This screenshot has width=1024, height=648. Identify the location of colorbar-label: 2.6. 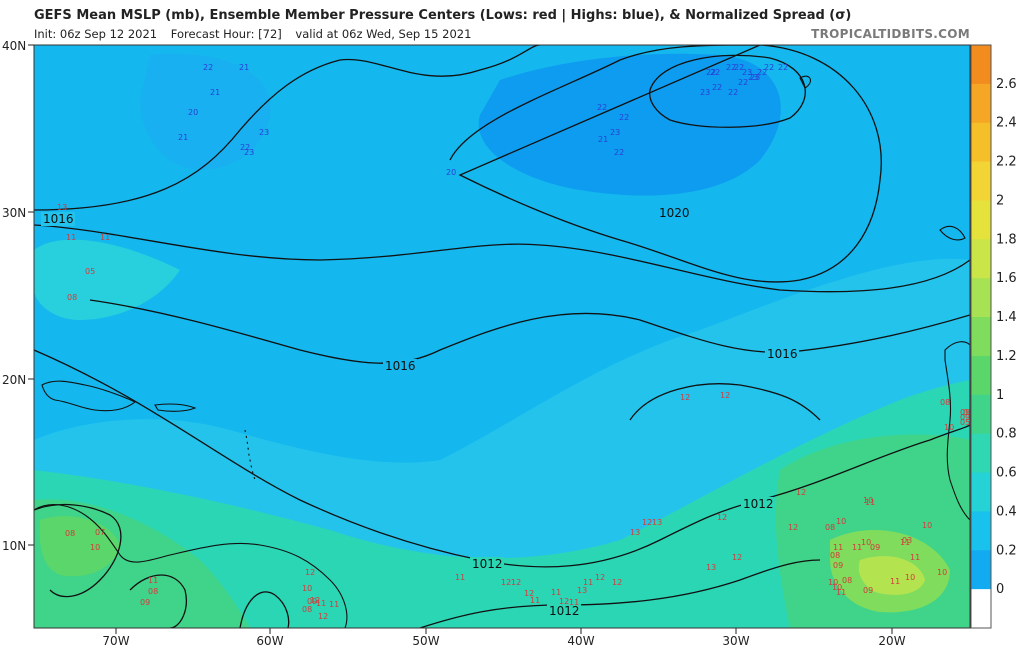
(1006, 84).